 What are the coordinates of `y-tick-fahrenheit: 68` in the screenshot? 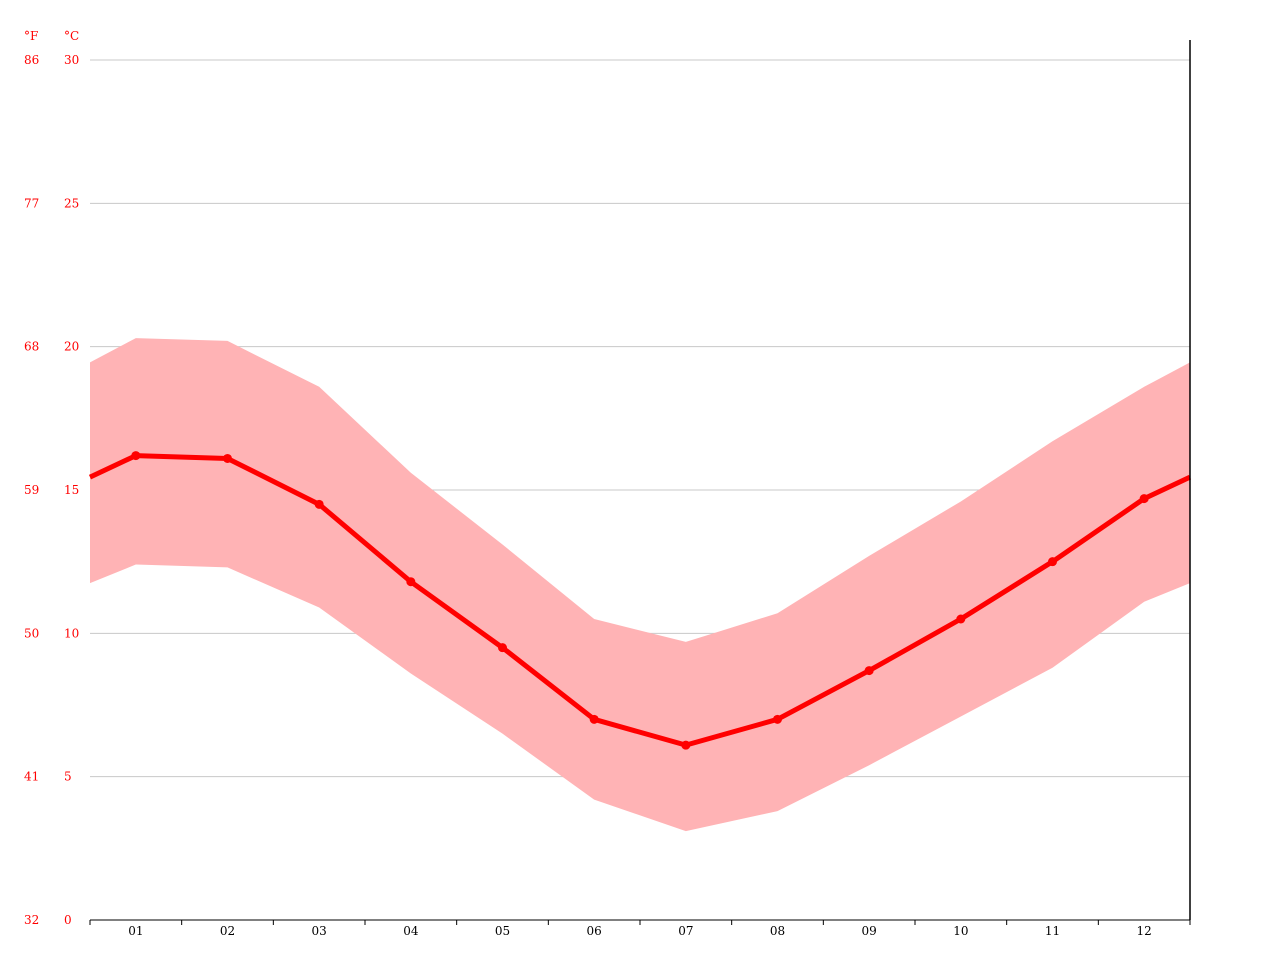 It's located at (31, 347).